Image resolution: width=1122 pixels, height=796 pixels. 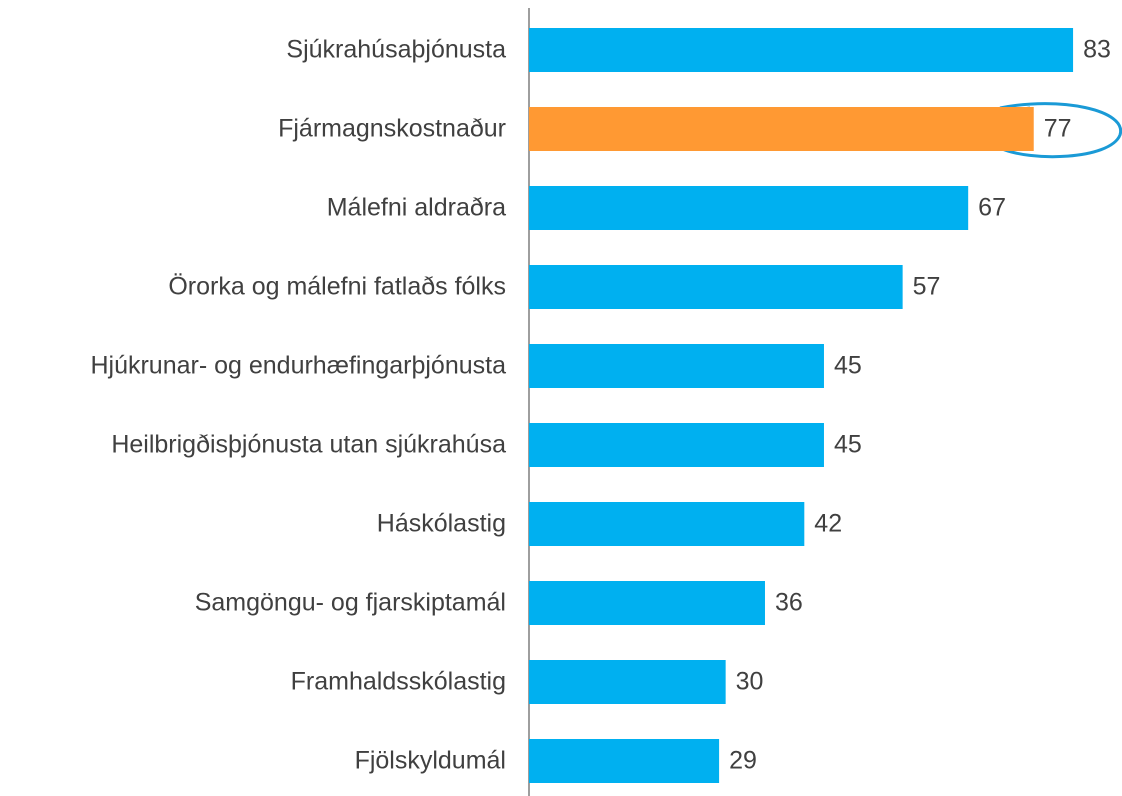 I want to click on value-label: 67, so click(x=992, y=208).